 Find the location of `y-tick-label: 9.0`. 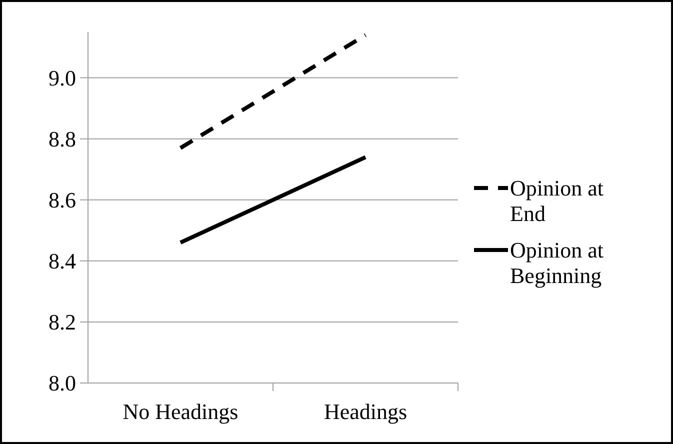

y-tick-label: 9.0 is located at coordinates (62, 77).